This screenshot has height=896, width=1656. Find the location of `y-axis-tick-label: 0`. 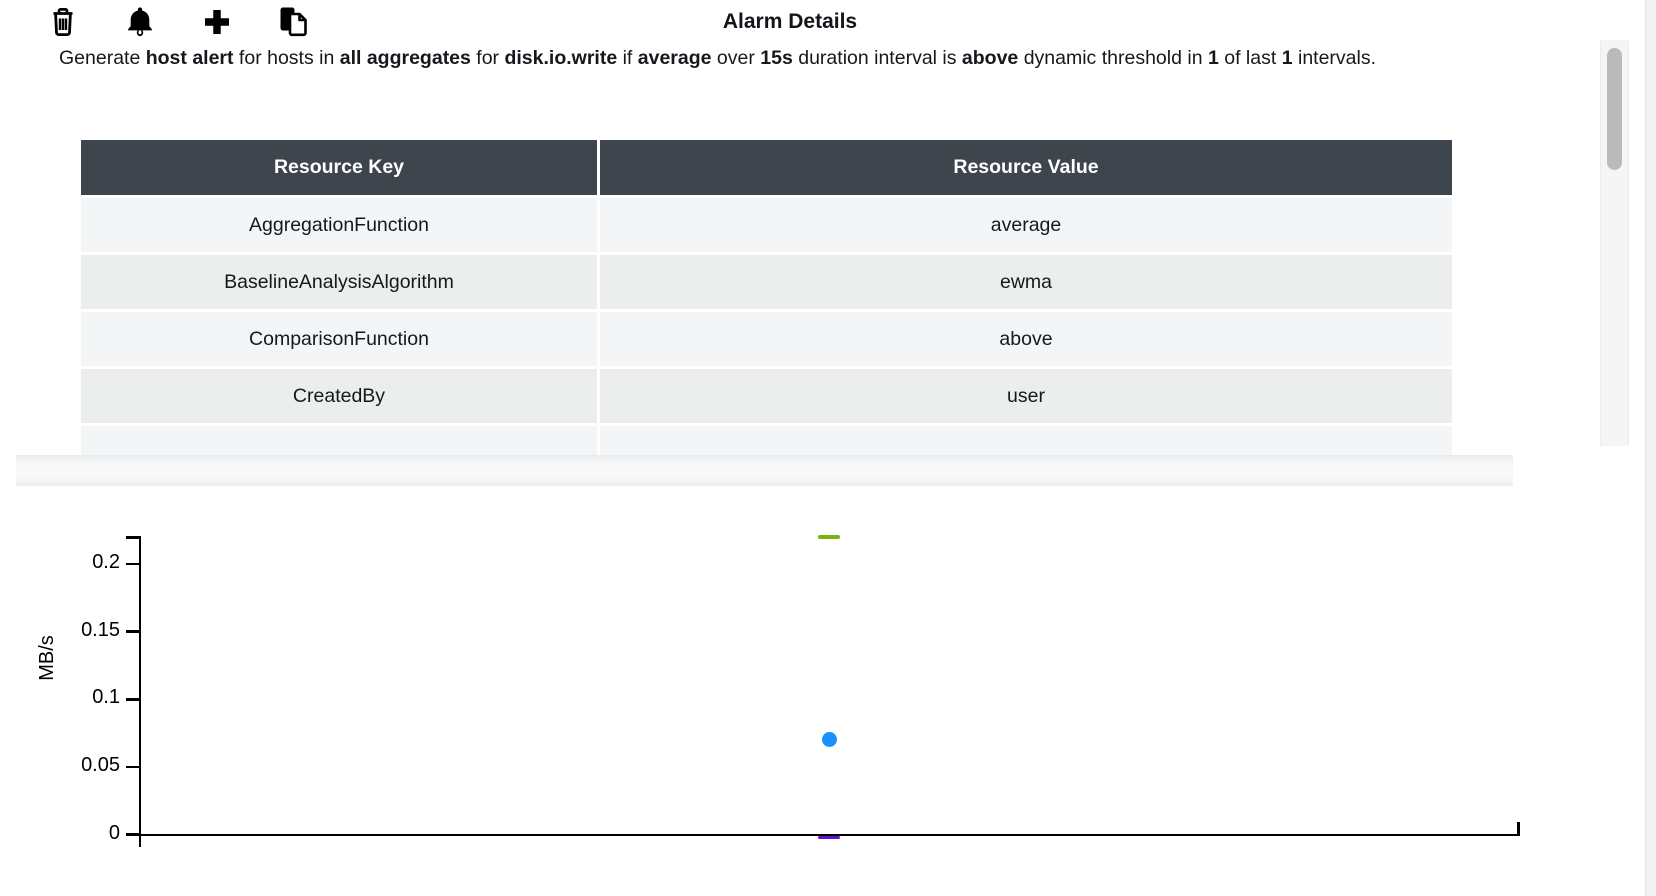

y-axis-tick-label: 0 is located at coordinates (114, 832).